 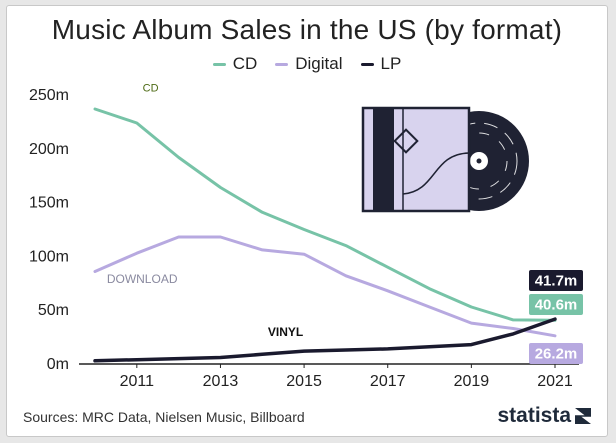 I want to click on x-tick-label: 2017, so click(x=388, y=381).